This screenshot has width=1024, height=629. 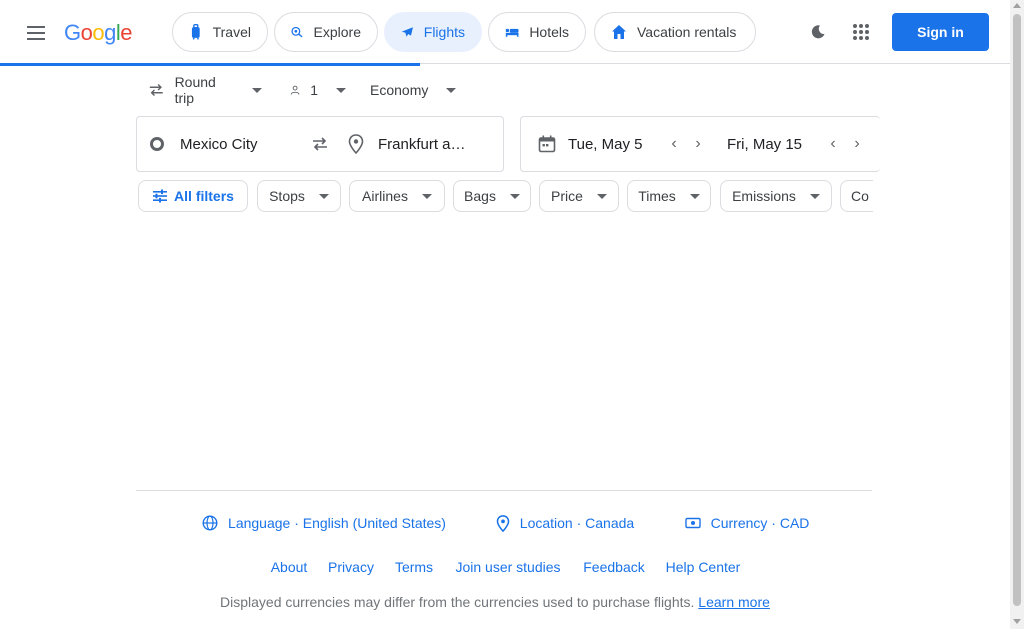 What do you see at coordinates (210, 523) in the screenshot?
I see `globe-icon` at bounding box center [210, 523].